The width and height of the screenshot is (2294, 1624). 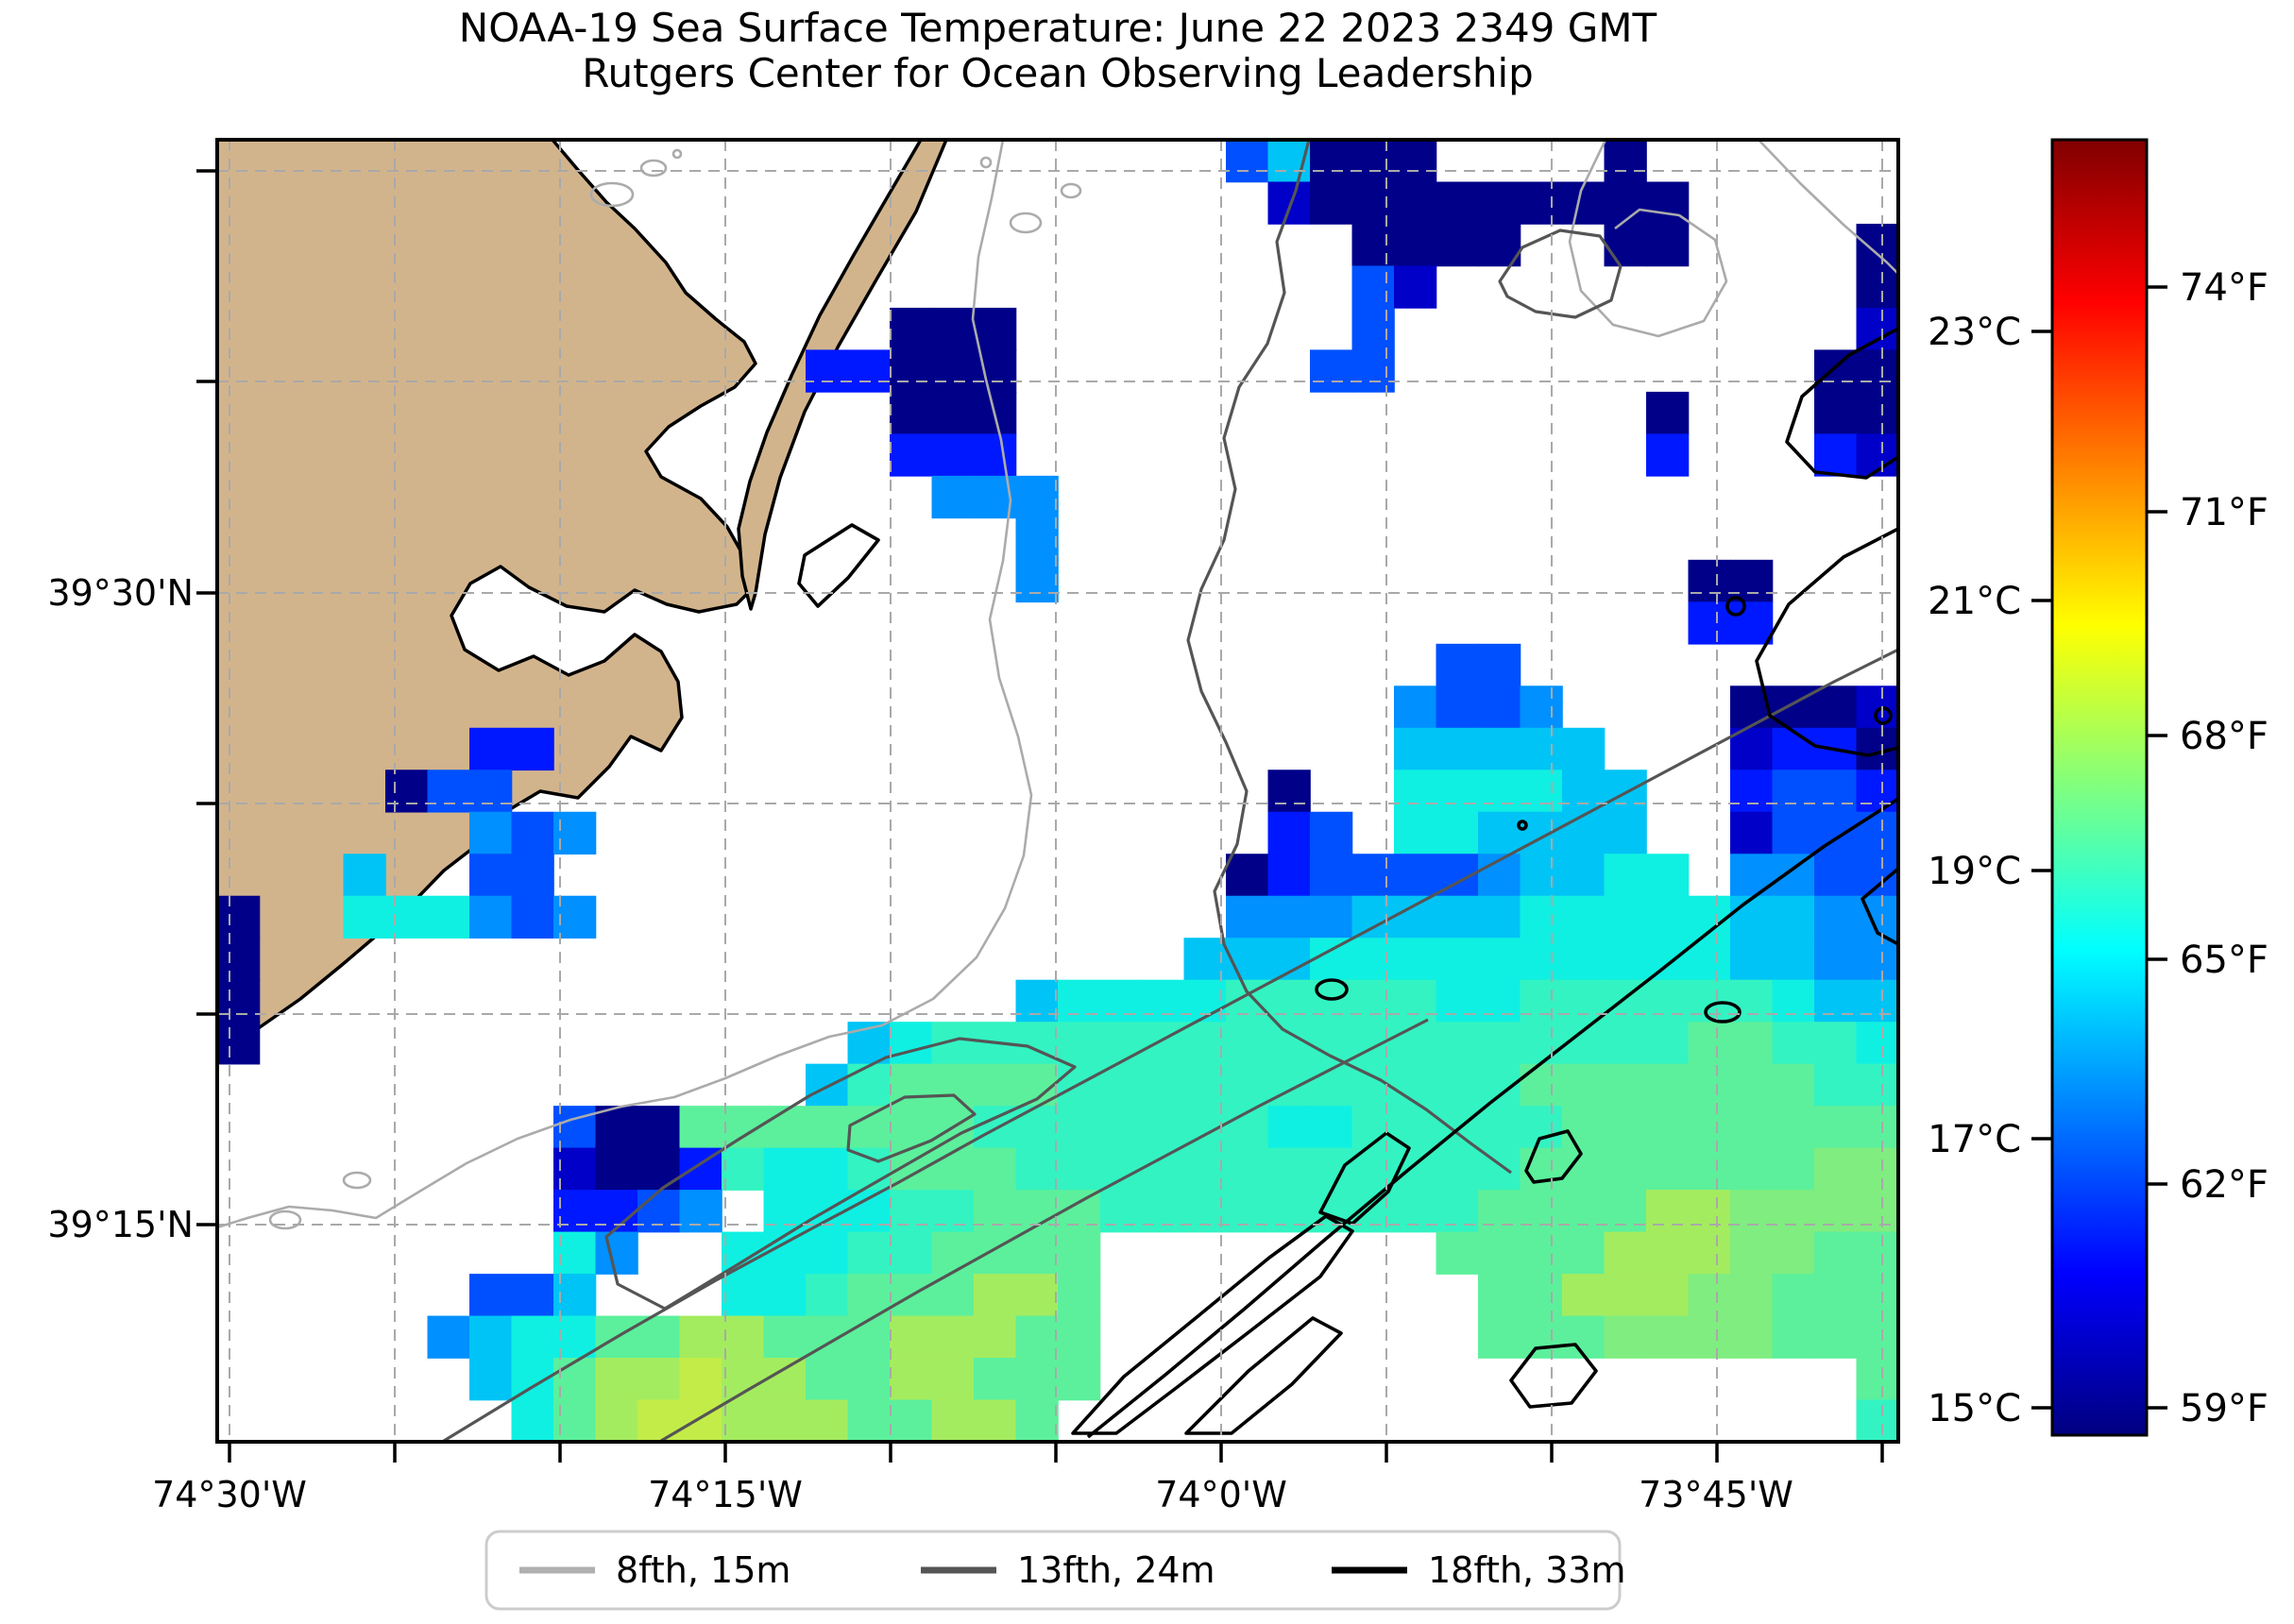 I want to click on x-tick-label: 74°15'W, so click(x=725, y=1494).